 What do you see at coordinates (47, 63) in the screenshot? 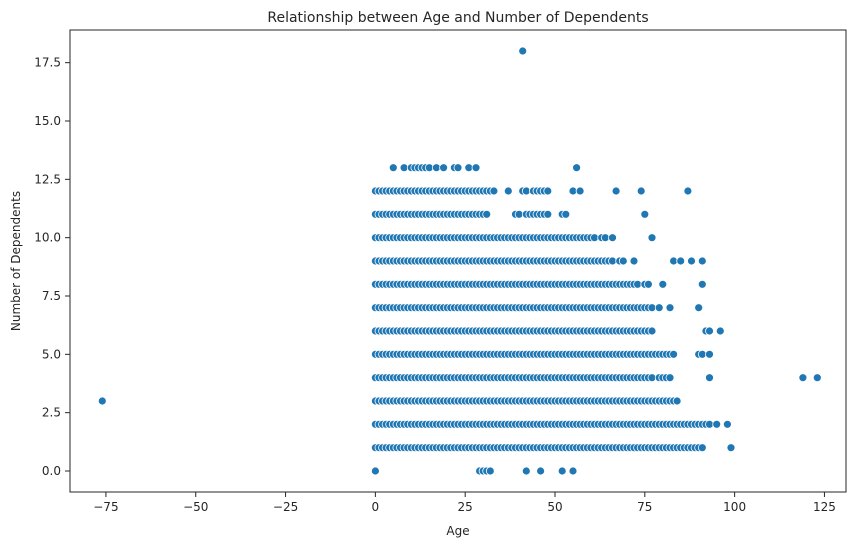
I see `y-tick-label: 17.5` at bounding box center [47, 63].